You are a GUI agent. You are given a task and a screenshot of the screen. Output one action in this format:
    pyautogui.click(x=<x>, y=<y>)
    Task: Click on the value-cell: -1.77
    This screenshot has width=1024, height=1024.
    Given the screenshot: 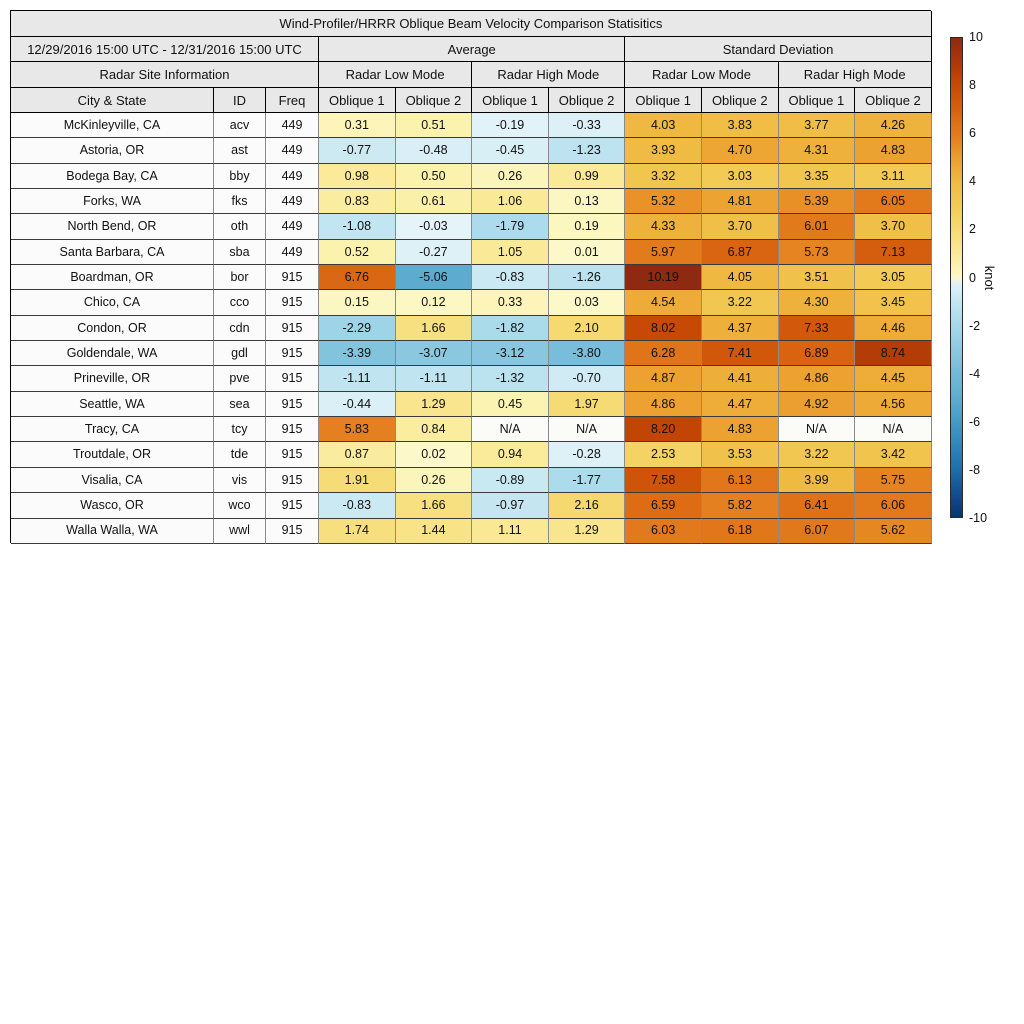 What is the action you would take?
    pyautogui.click(x=587, y=480)
    